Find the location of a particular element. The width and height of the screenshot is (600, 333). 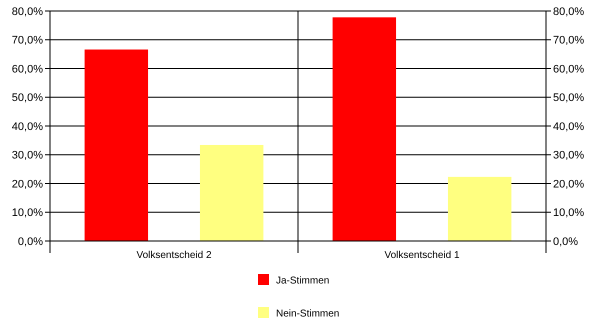

y-tick-label: 40,0% is located at coordinates (28, 126).